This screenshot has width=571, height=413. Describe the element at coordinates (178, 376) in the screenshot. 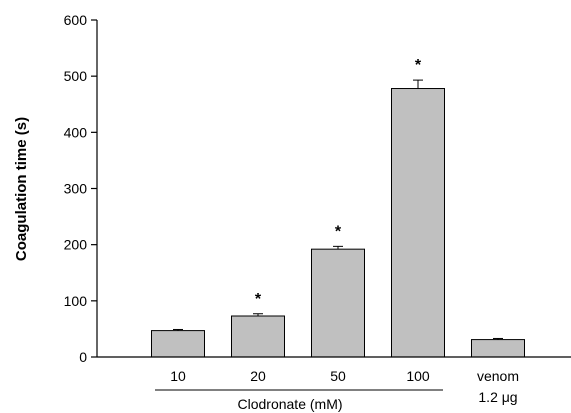

I see `x-tick-label: 10` at that location.